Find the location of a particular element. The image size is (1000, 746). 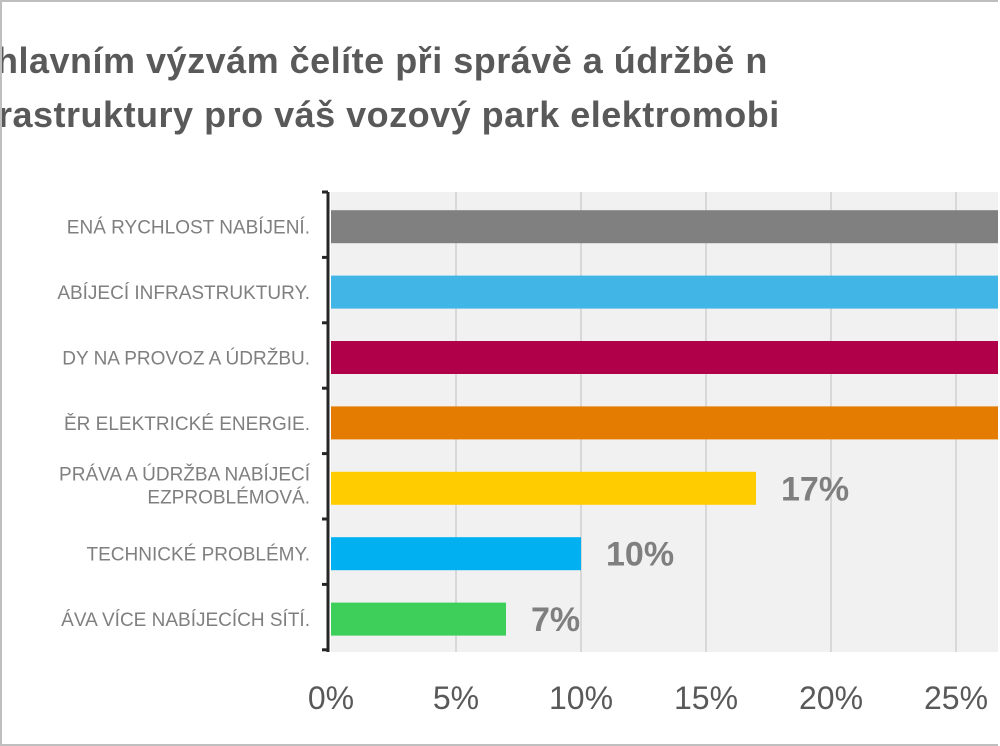

x-tick-label: 0% is located at coordinates (331, 698).